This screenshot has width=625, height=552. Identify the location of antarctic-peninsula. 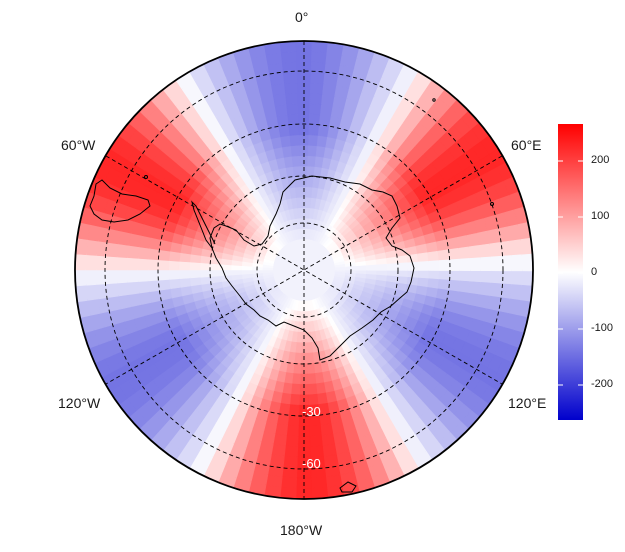
(203, 224).